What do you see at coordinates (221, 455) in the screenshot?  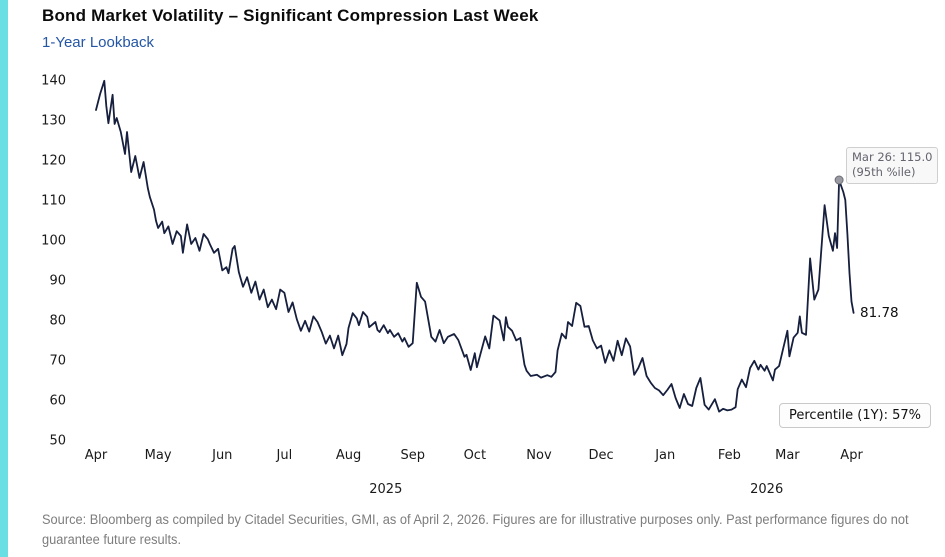 I see `x-axis-tick-label: Jun` at bounding box center [221, 455].